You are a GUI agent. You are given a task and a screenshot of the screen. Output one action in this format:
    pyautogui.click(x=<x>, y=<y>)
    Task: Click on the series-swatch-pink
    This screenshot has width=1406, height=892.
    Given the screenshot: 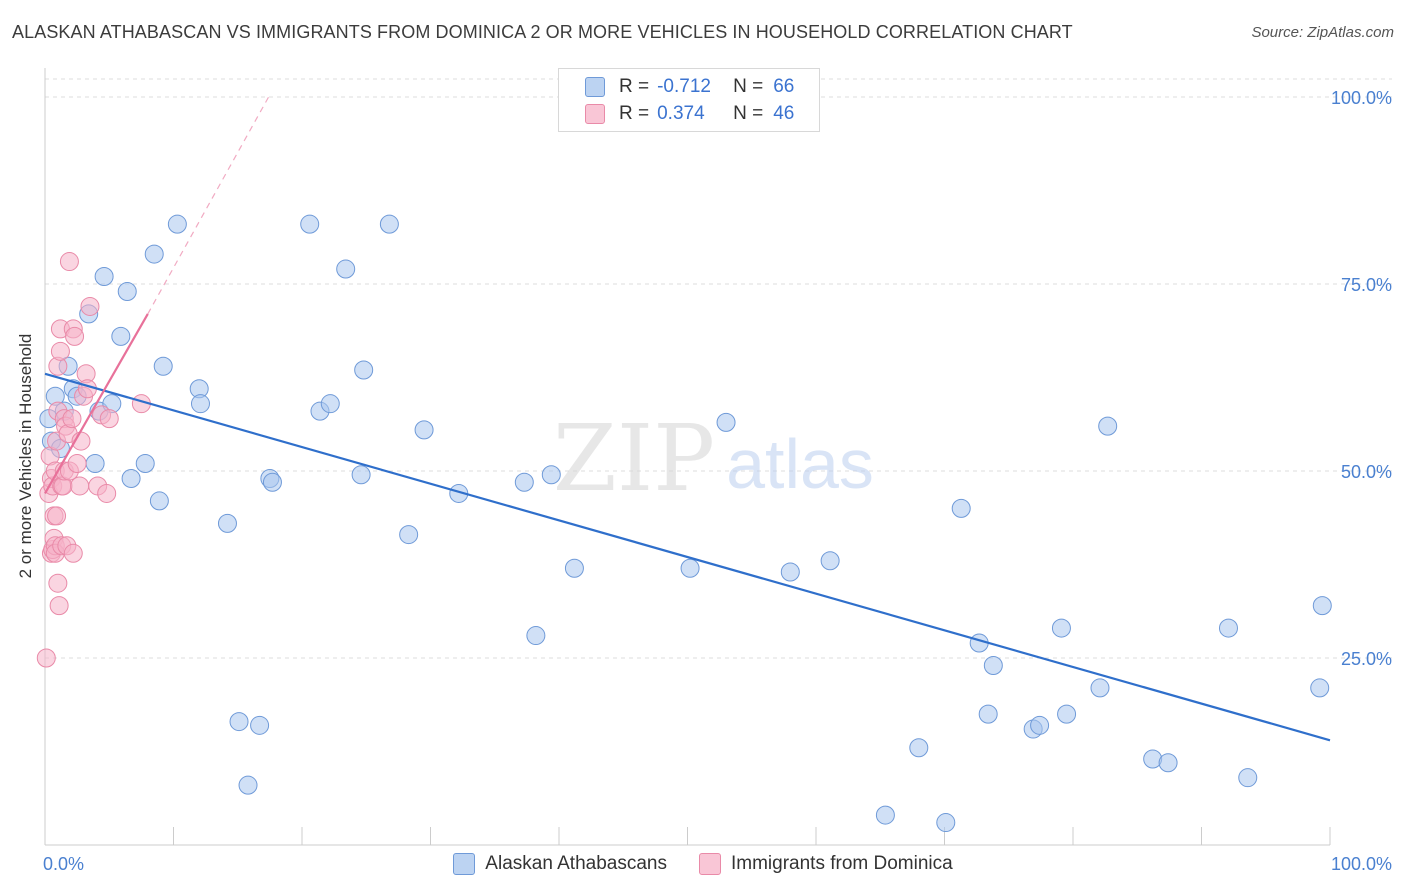 What is the action you would take?
    pyautogui.click(x=709, y=864)
    